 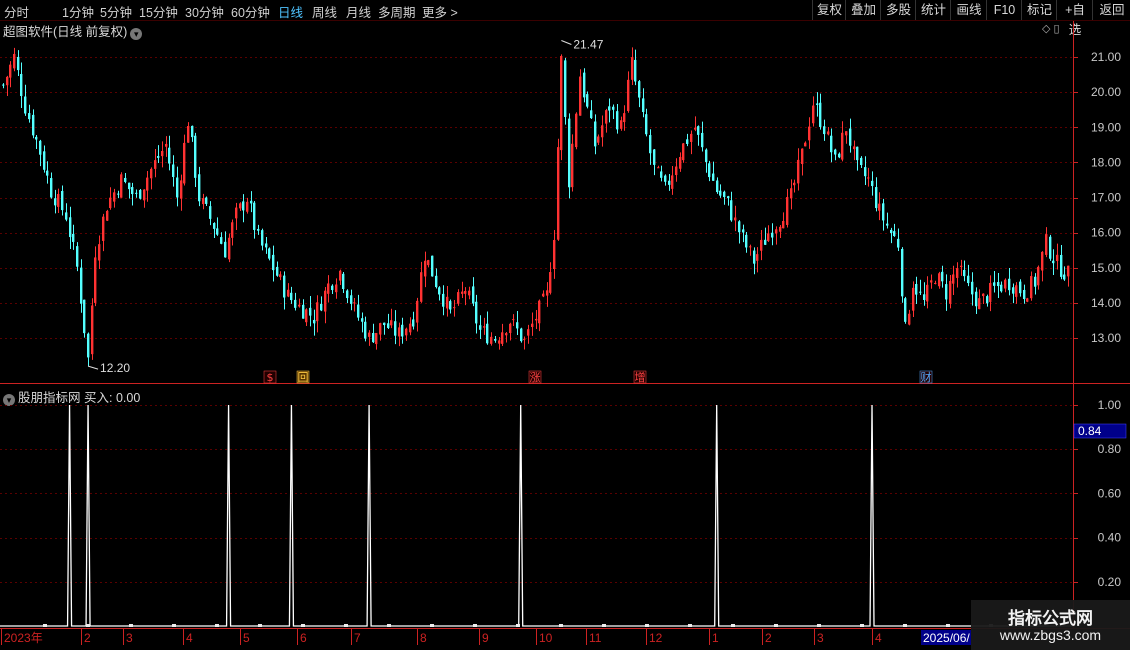 What do you see at coordinates (640, 377) in the screenshot?
I see `event-marker-box` at bounding box center [640, 377].